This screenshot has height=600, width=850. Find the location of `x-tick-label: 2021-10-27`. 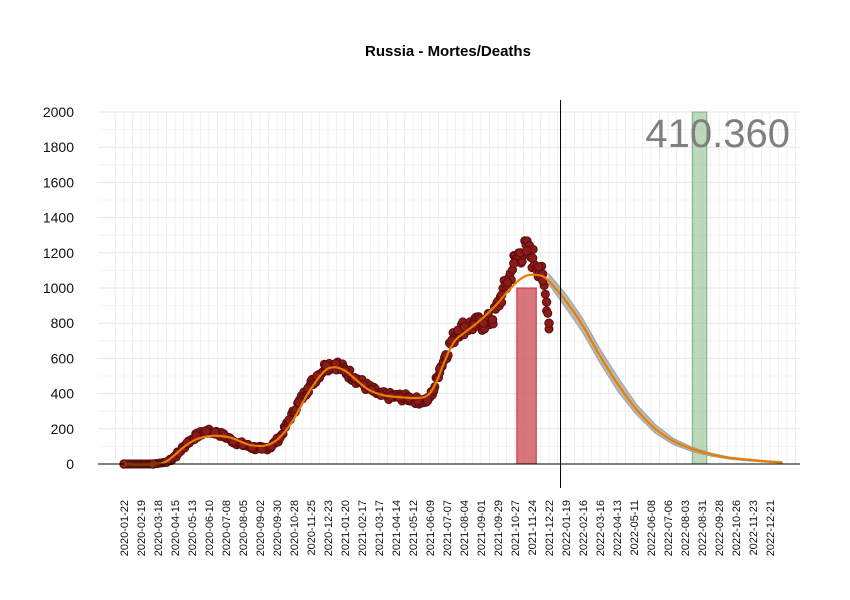

x-tick-label: 2021-10-27 is located at coordinates (516, 528).